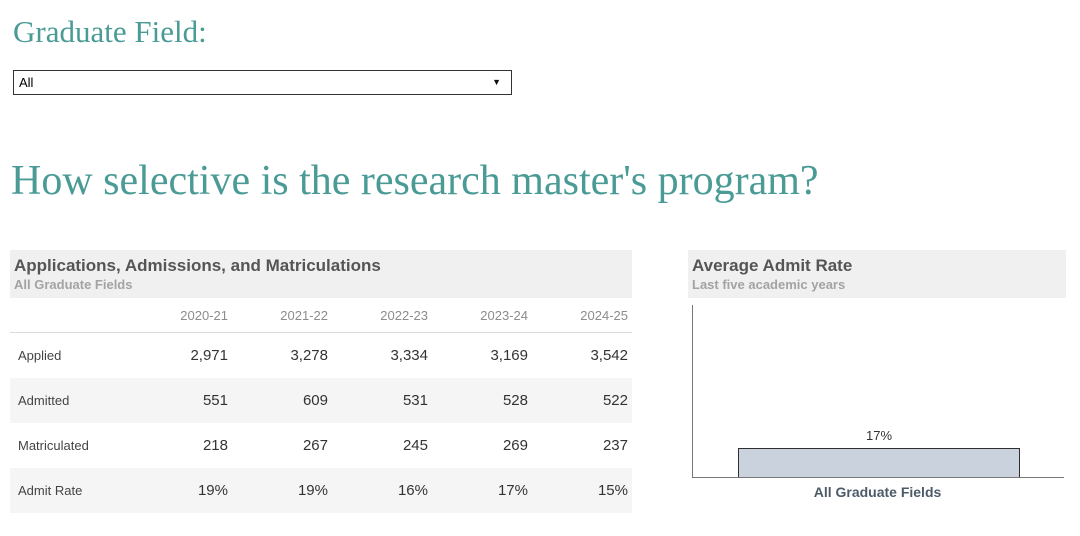 This screenshot has height=536, width=1080. I want to click on column-header: 2022-23, so click(382, 315).